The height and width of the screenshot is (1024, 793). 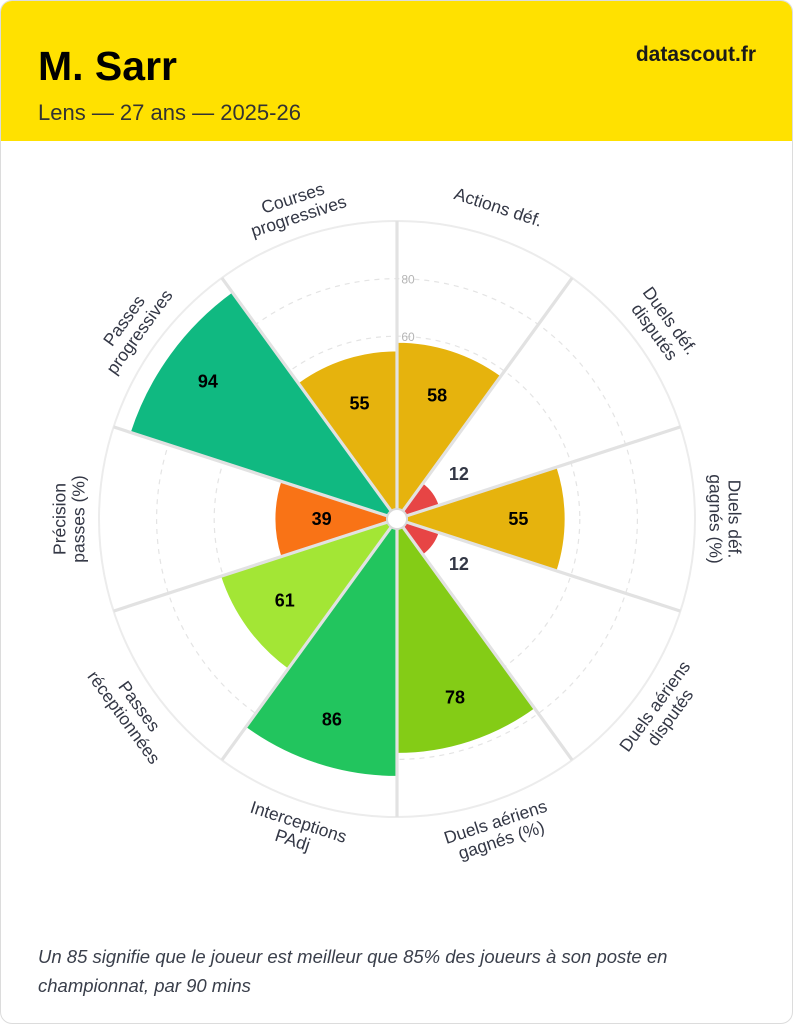 I want to click on value-label: 94, so click(x=208, y=382).